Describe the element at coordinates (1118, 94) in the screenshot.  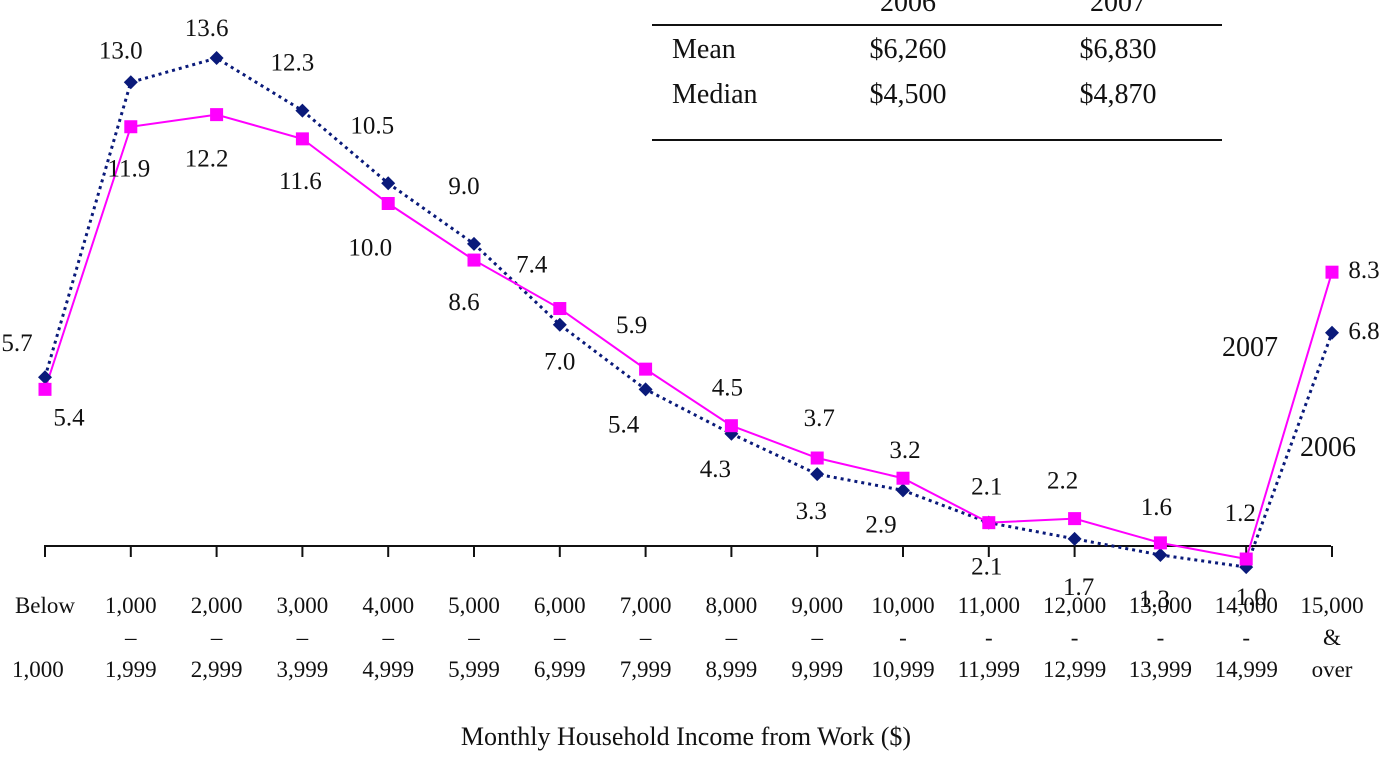
I see `table-row-median-2007: $4,870` at that location.